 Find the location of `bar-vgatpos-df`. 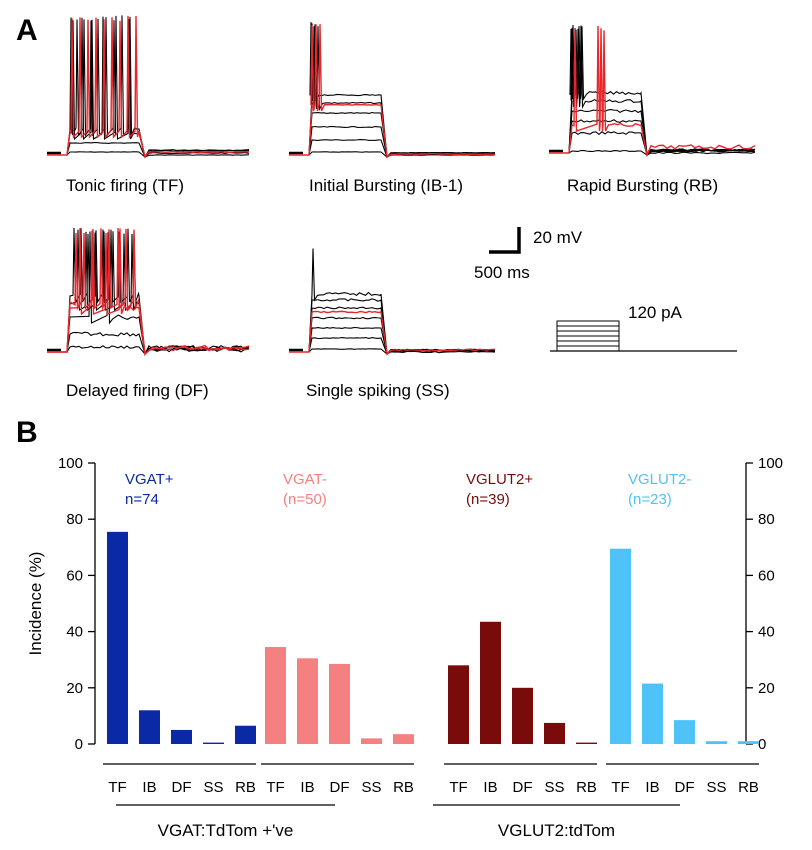

bar-vgatpos-df is located at coordinates (181, 736).